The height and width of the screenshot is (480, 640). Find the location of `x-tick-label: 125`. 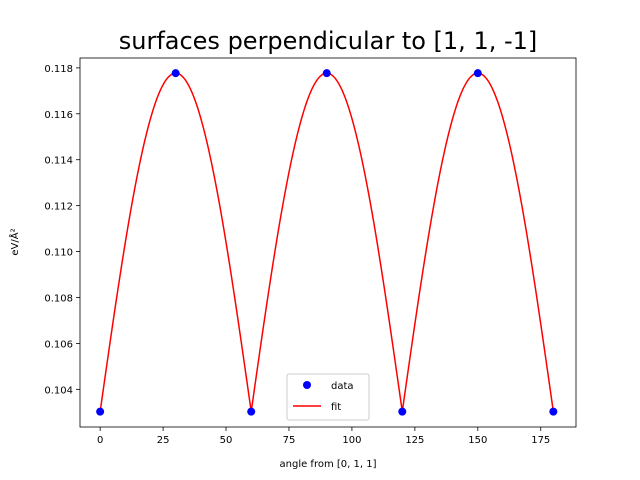

x-tick-label: 125 is located at coordinates (414, 440).